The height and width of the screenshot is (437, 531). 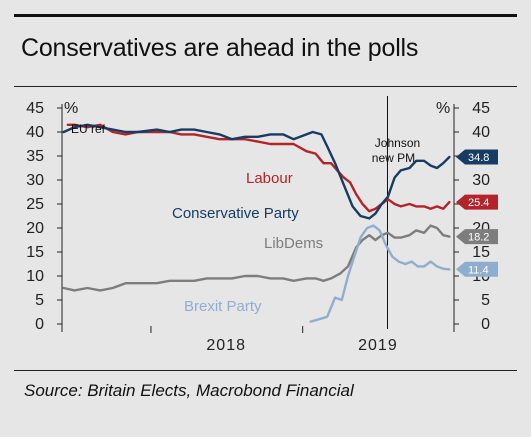 I want to click on y-tick-label-left: 40, so click(x=35, y=132).